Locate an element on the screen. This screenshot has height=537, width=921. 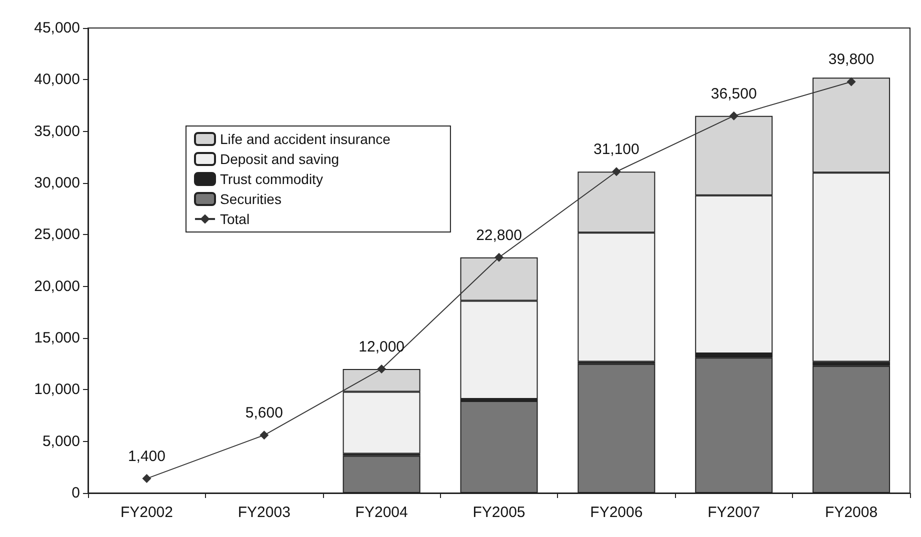
x-tick-label: FY2003 is located at coordinates (264, 512).